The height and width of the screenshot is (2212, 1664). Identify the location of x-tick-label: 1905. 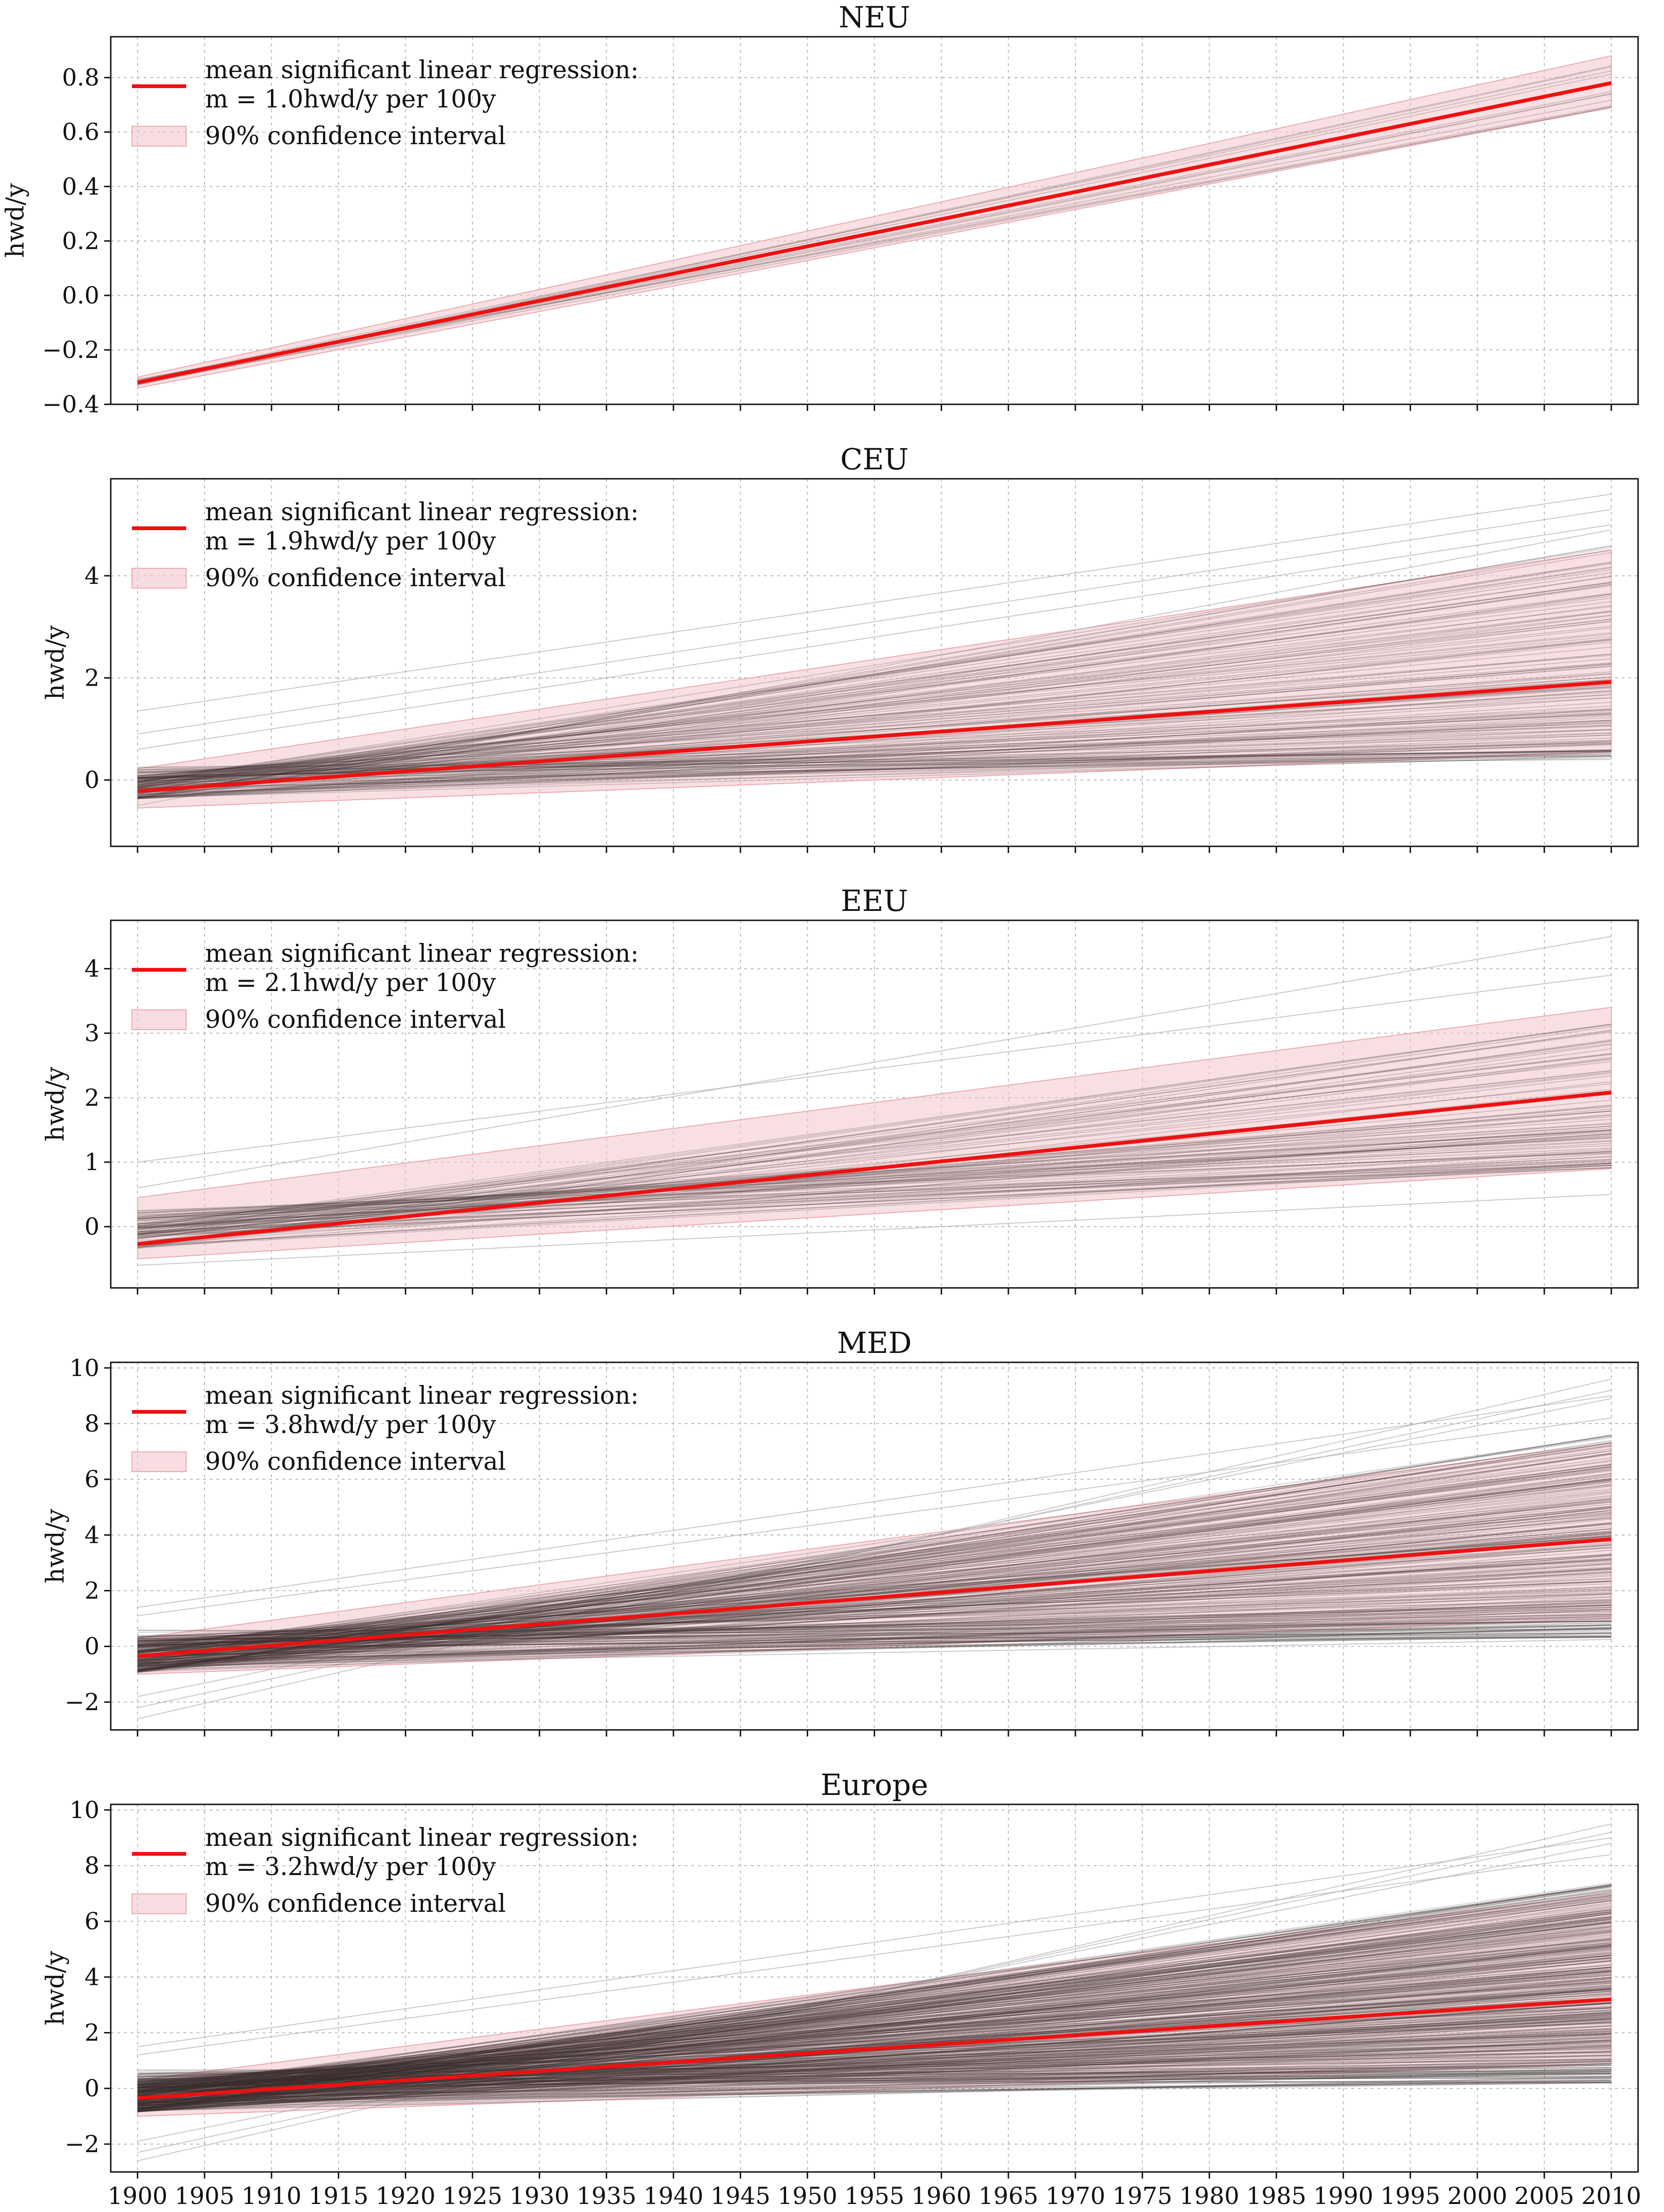
(204, 2196).